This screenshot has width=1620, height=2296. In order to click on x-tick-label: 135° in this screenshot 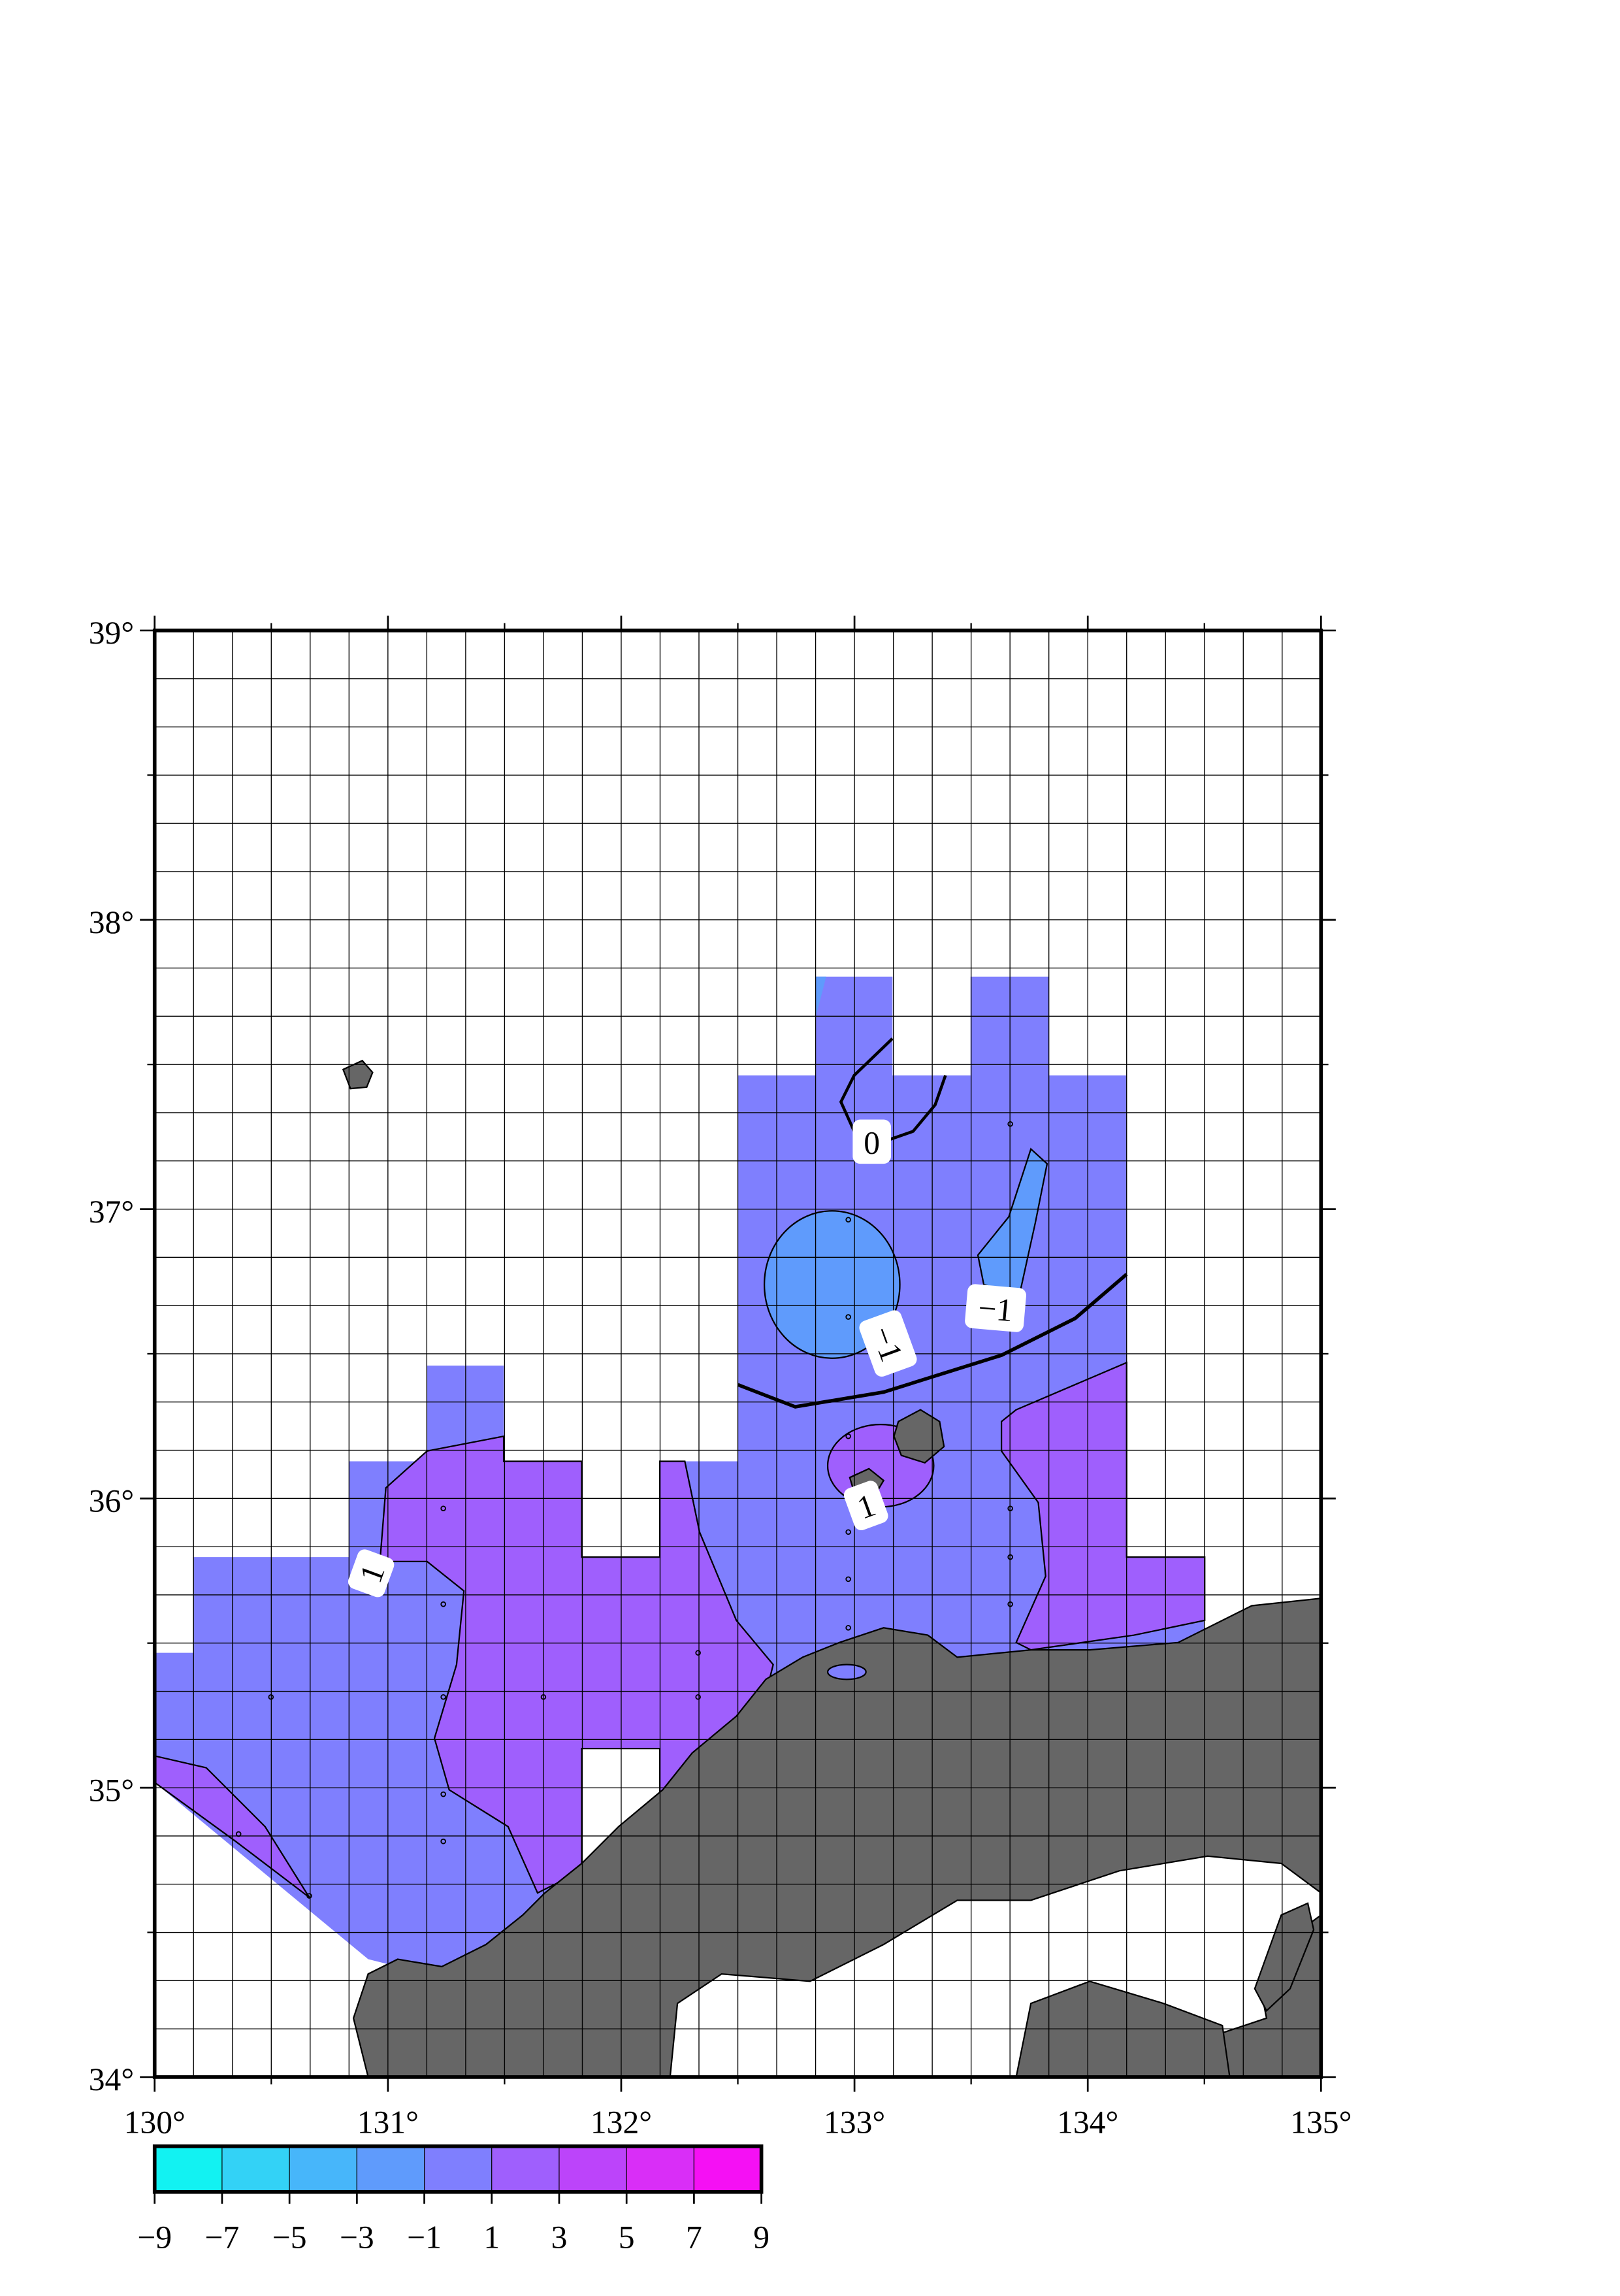, I will do `click(1321, 2122)`.